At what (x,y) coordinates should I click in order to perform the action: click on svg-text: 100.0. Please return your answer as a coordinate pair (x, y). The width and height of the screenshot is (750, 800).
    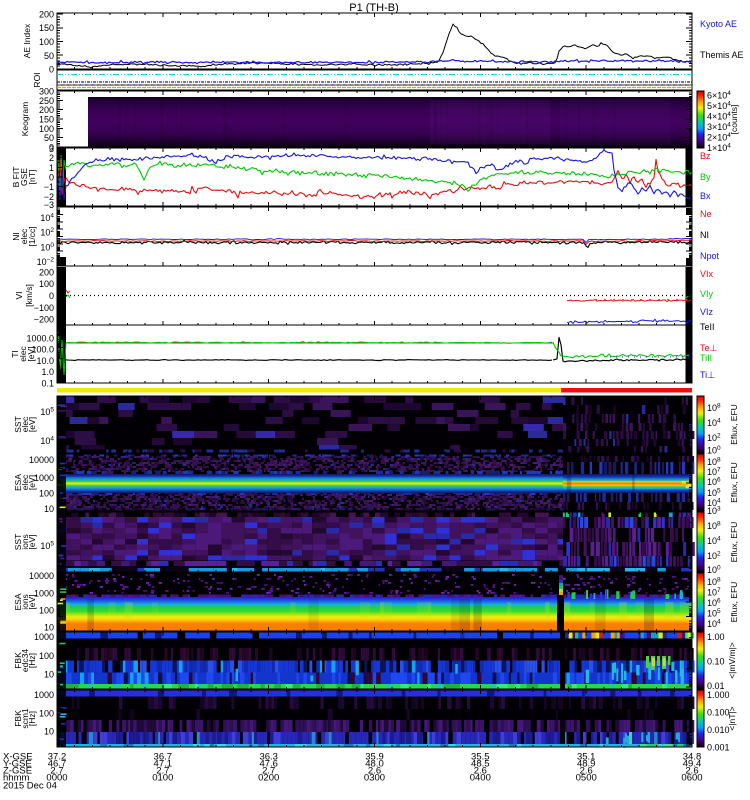
    Looking at the image, I should click on (42, 350).